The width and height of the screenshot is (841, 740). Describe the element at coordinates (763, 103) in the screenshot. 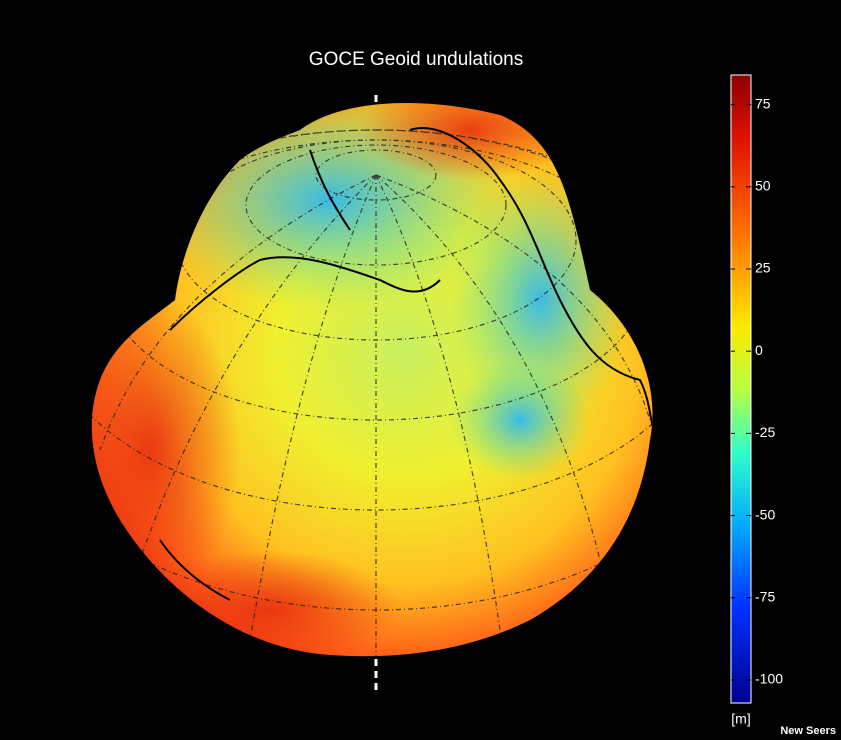

I see `tick-label: 75` at that location.